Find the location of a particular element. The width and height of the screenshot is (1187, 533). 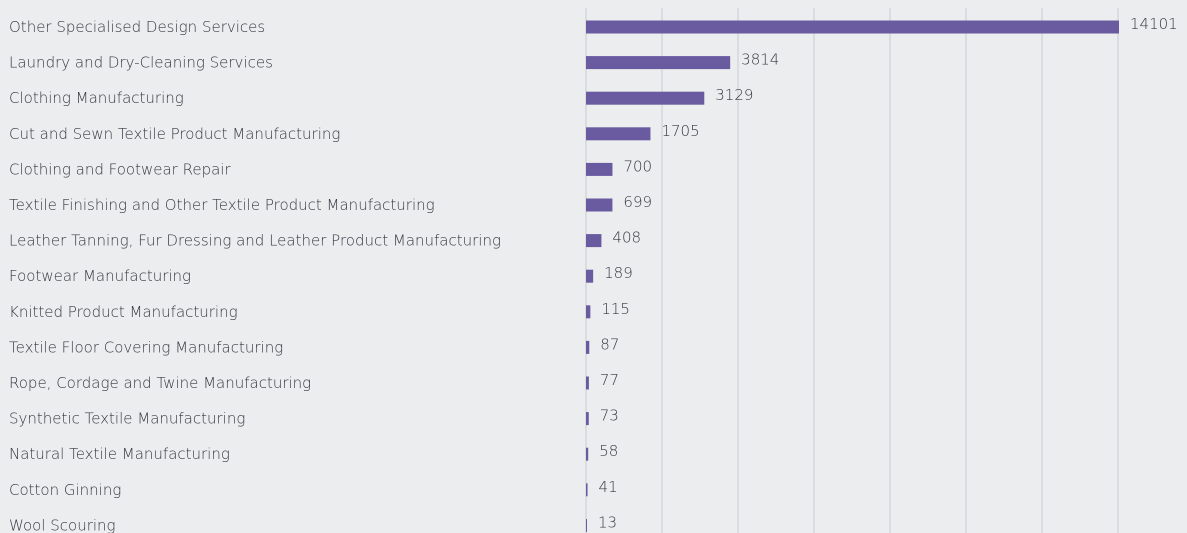

value-label: 699 is located at coordinates (637, 202).